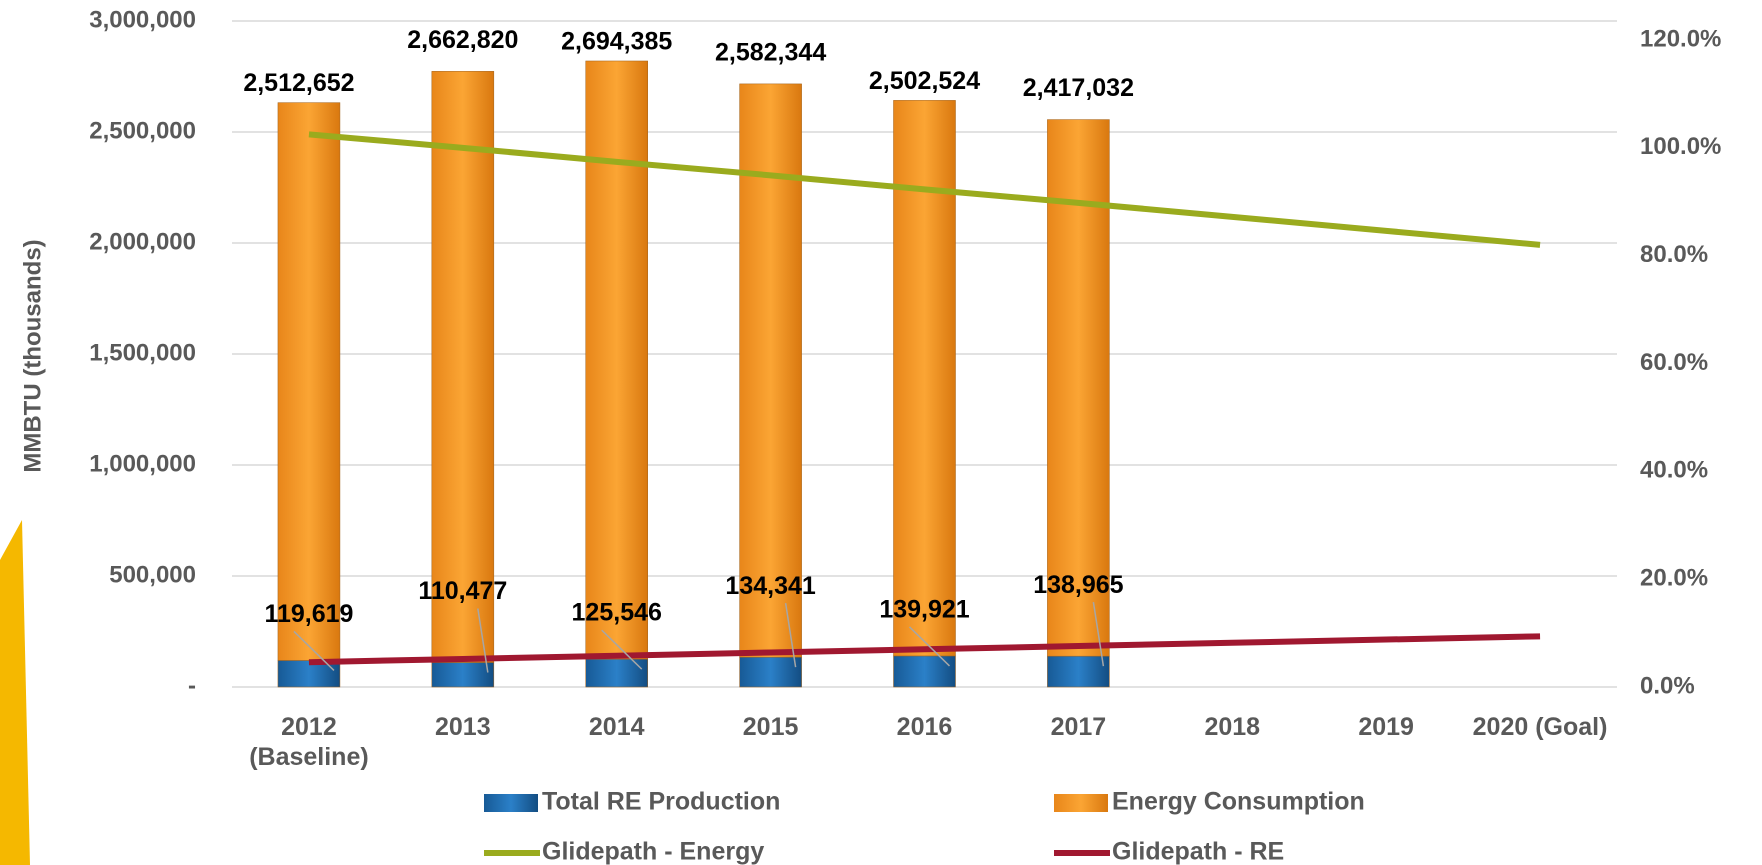 The width and height of the screenshot is (1762, 865). What do you see at coordinates (770, 586) in the screenshot?
I see `data-label: 134,341` at bounding box center [770, 586].